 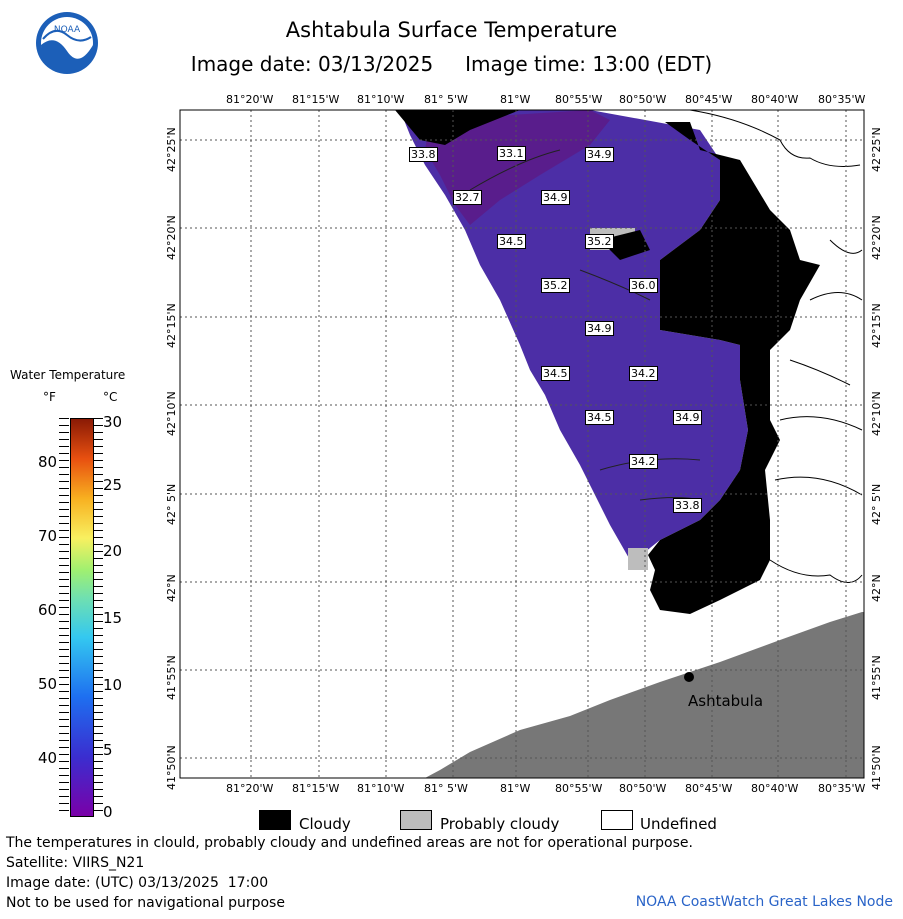 What do you see at coordinates (643, 285) in the screenshot?
I see `temp-label: 36.0` at bounding box center [643, 285].